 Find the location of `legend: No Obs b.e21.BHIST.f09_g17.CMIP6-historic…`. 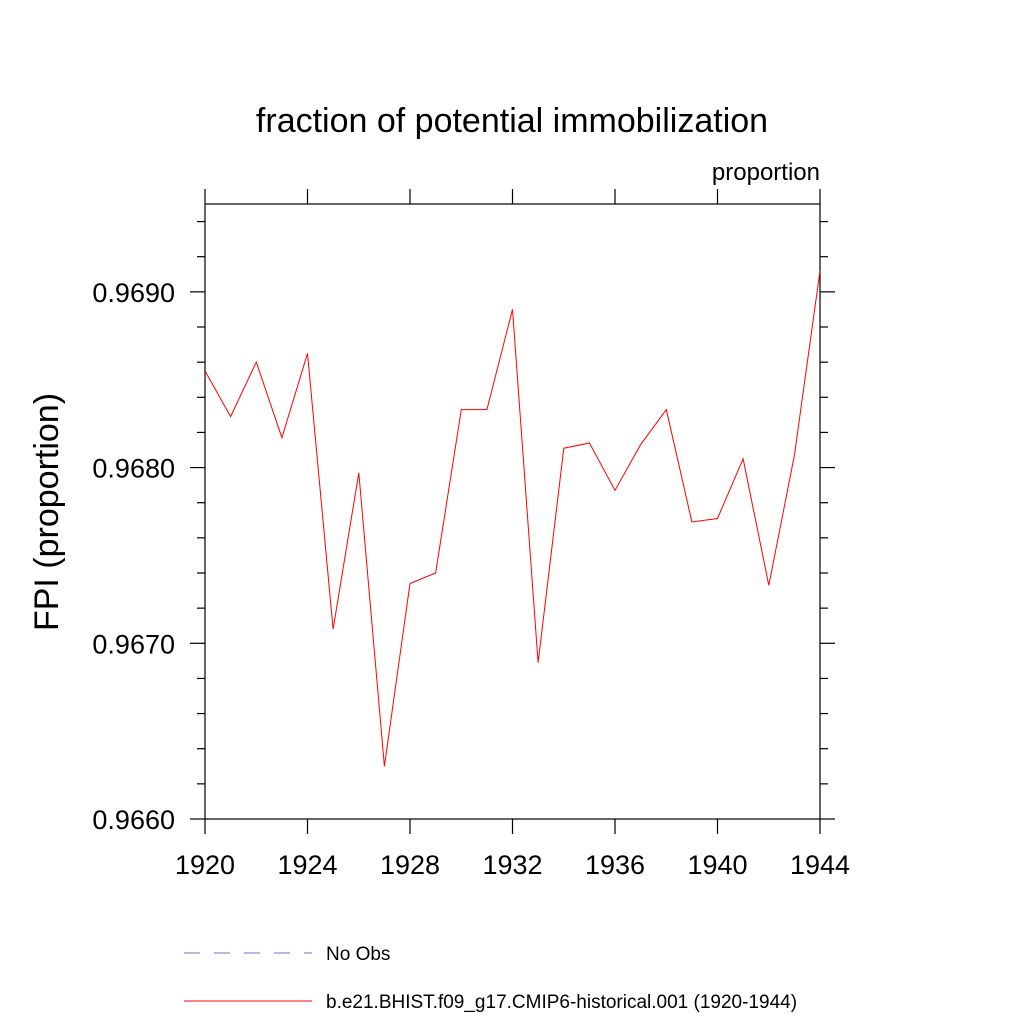

legend: No Obs b.e21.BHIST.f09_g17.CMIP6-historic… is located at coordinates (490, 978).